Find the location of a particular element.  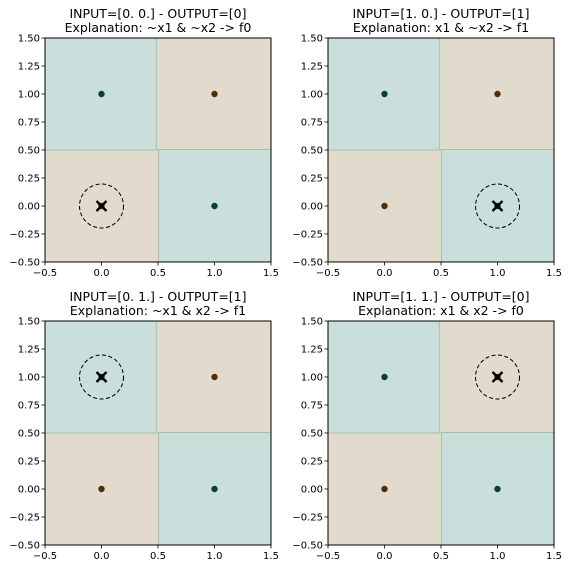

chart-title: INPUT=[0. 0.] - OUTPUT=[0] is located at coordinates (158, 13).